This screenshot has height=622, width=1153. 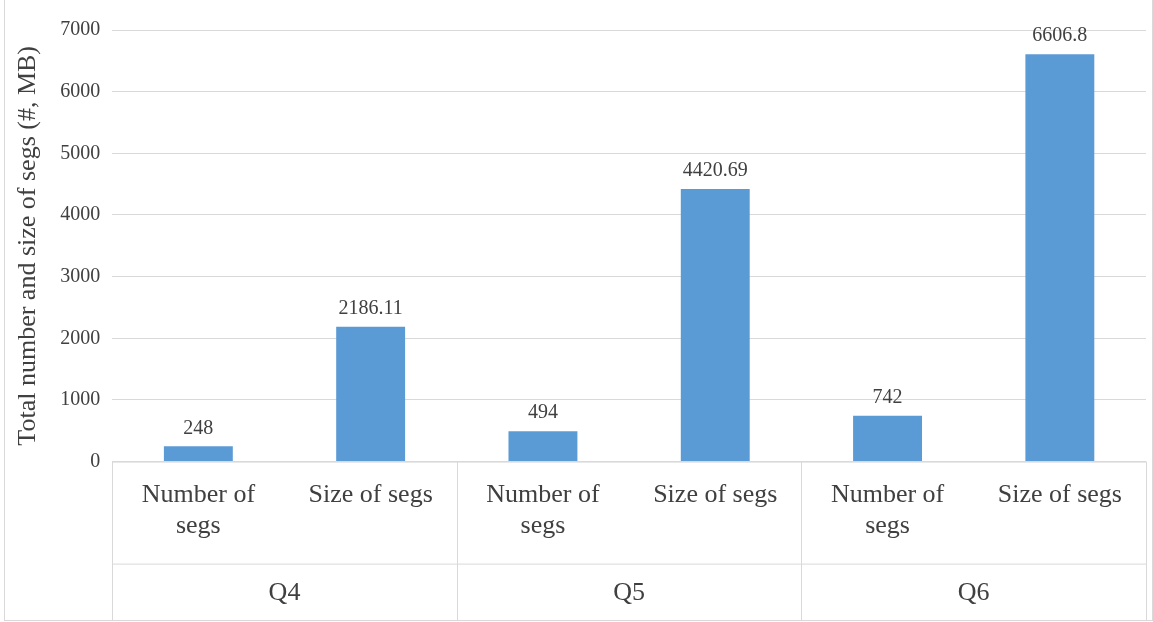 What do you see at coordinates (629, 592) in the screenshot?
I see `text: Q5` at bounding box center [629, 592].